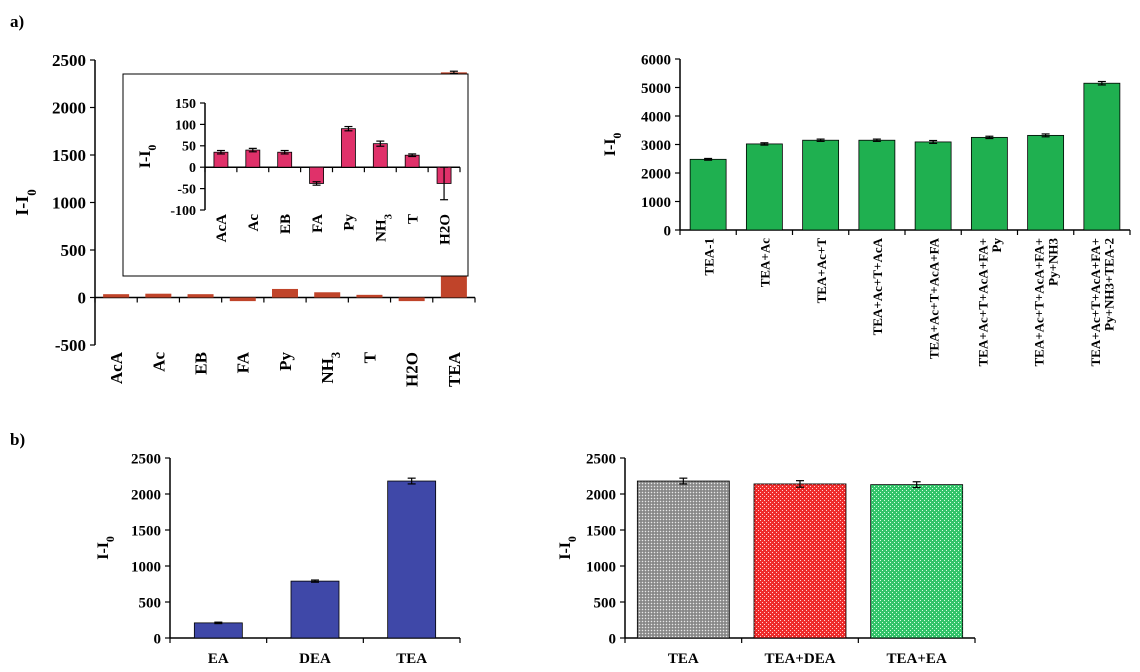  What do you see at coordinates (183, 211) in the screenshot?
I see `y-tick-label: -100` at bounding box center [183, 211].